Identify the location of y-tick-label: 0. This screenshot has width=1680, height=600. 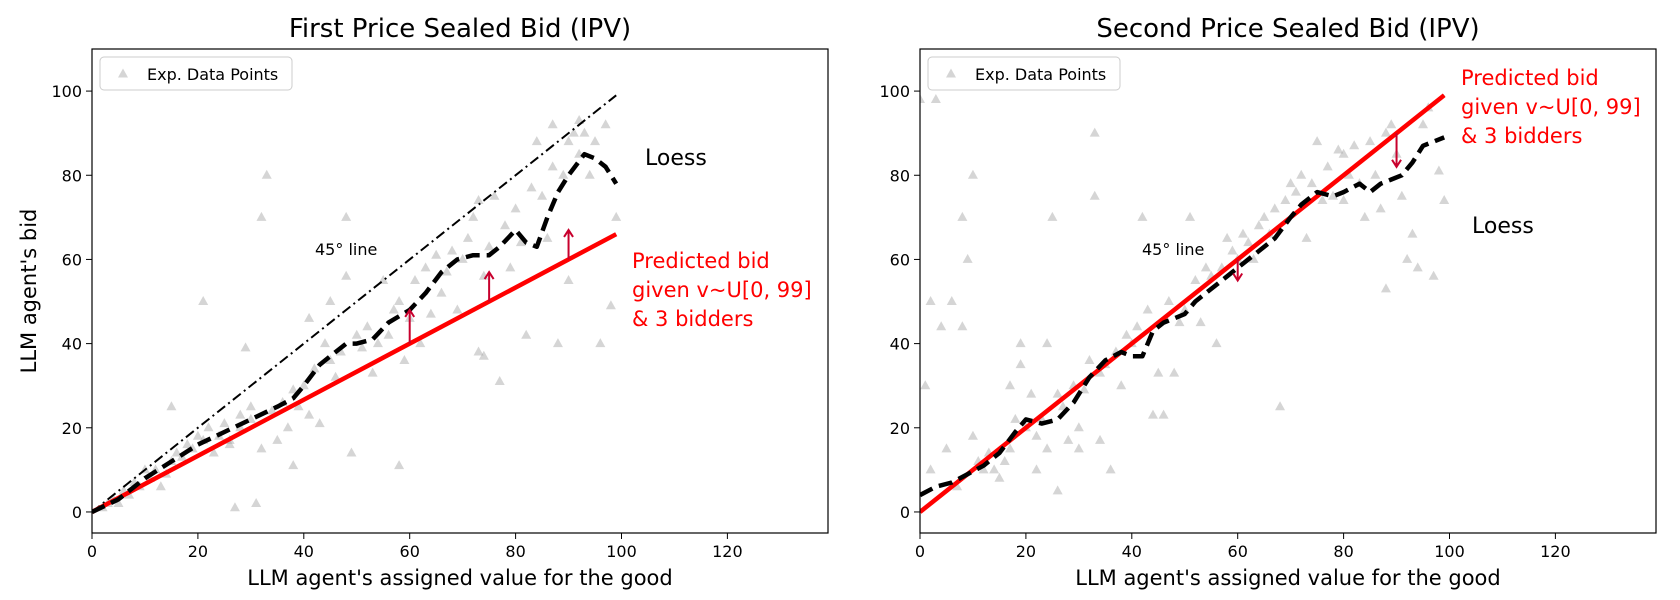
(77, 512).